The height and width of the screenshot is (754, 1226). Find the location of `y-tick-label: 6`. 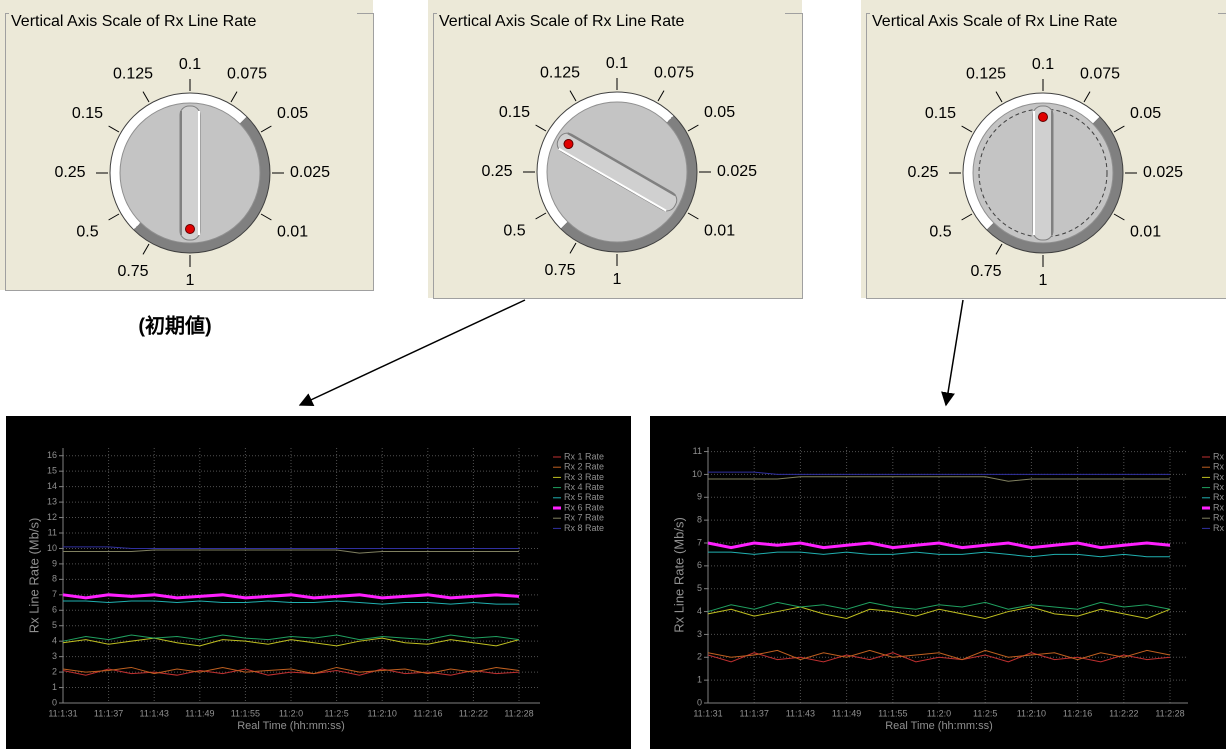

y-tick-label: 6 is located at coordinates (699, 565).